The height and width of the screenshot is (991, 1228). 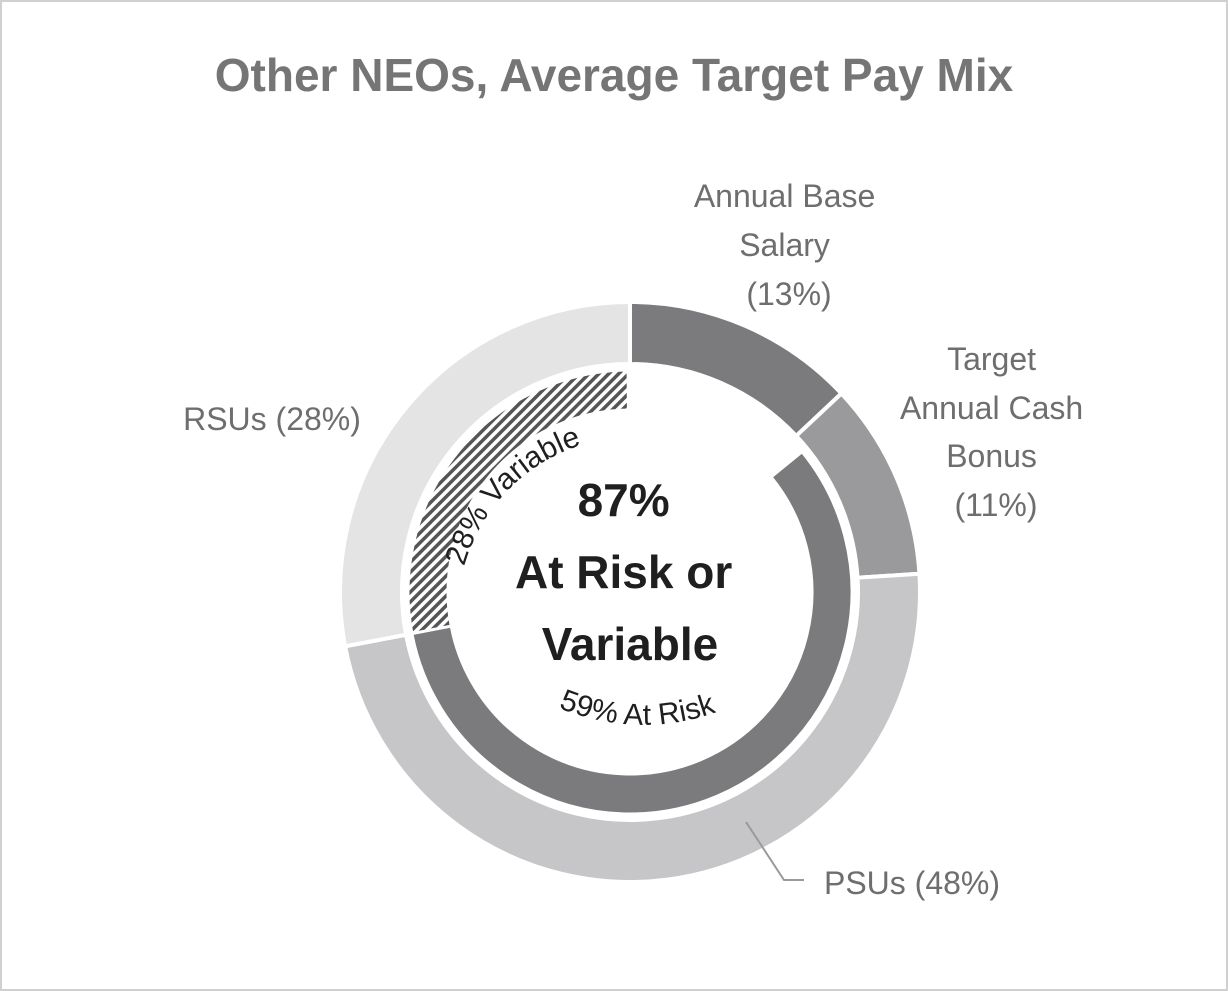 I want to click on psus-leader-line, so click(x=774, y=851).